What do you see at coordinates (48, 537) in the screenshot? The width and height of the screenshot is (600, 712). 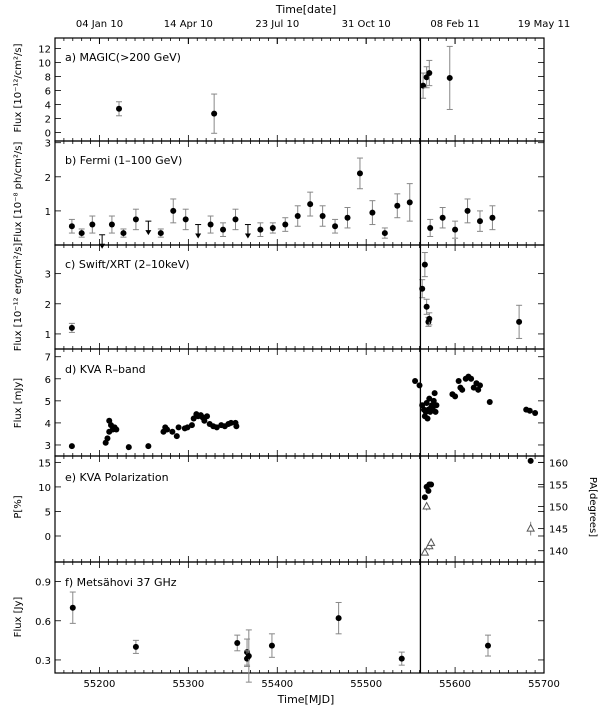 I see `y-tick-label: 0` at bounding box center [48, 537].